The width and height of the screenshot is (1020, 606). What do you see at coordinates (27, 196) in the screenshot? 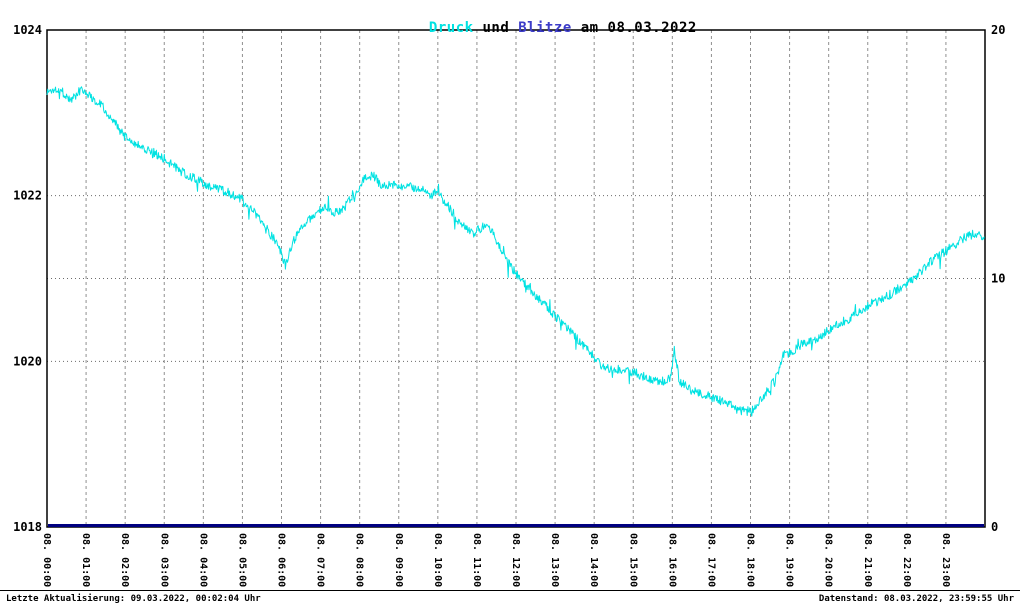
I see `y-axis-label-left: 1022` at bounding box center [27, 196].